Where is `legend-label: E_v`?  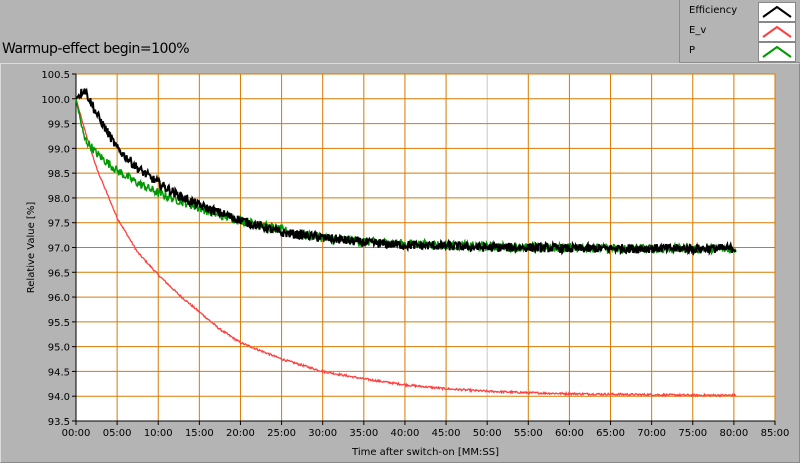
legend-label: E_v is located at coordinates (698, 30).